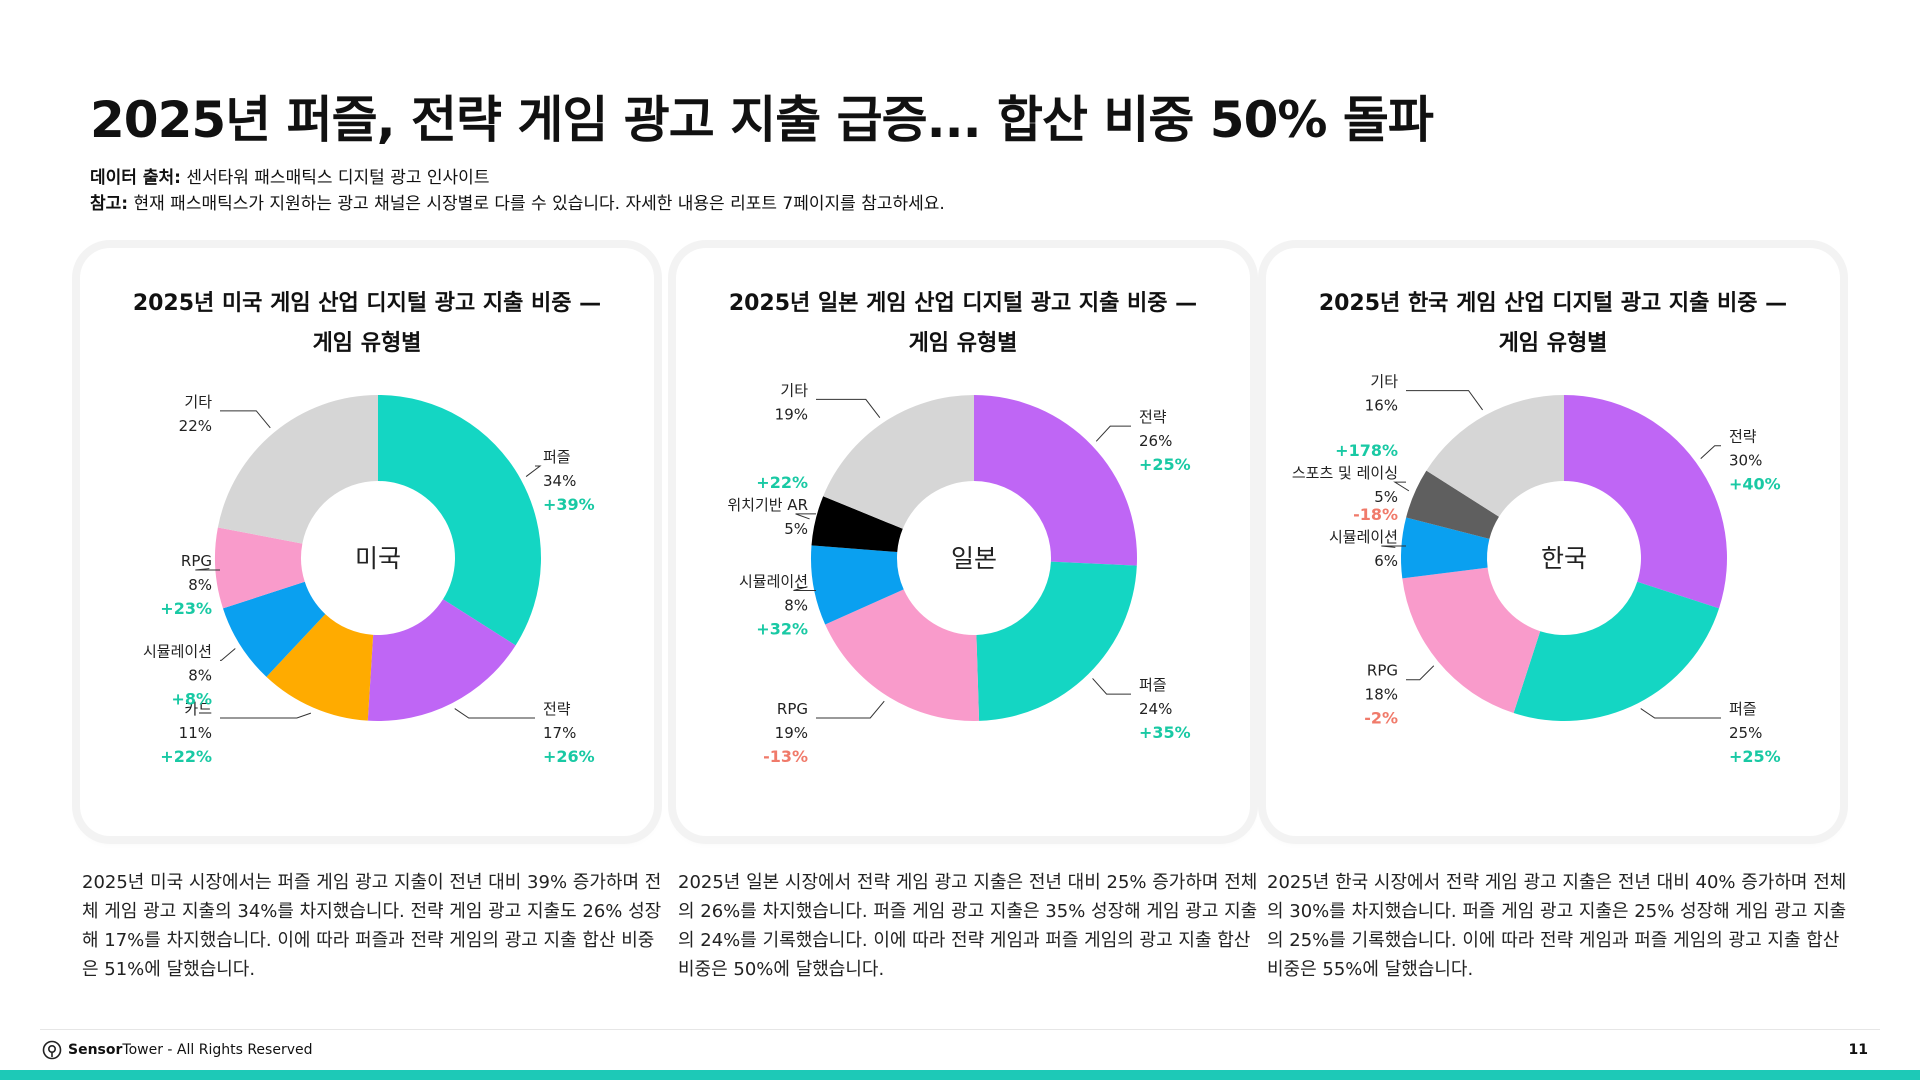 This screenshot has height=1080, width=1920. What do you see at coordinates (1745, 733) in the screenshot?
I see `value-label: 25%` at bounding box center [1745, 733].